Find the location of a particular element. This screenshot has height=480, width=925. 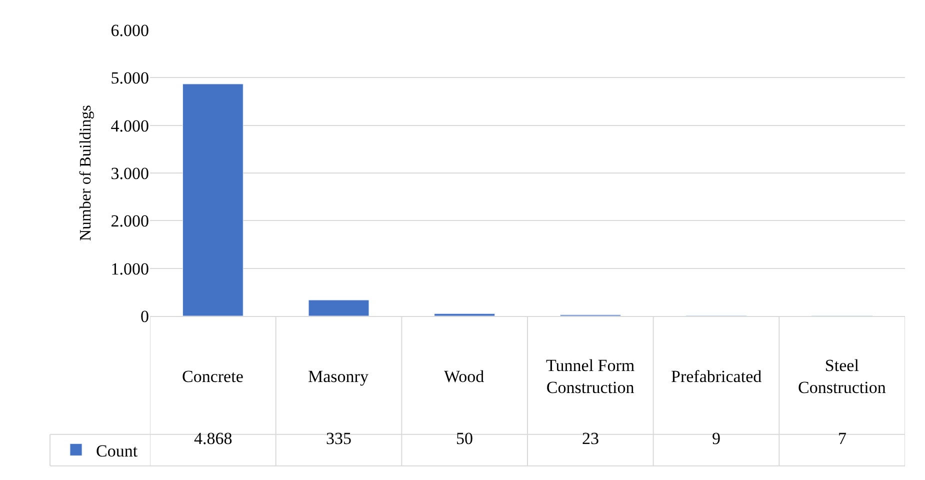

y-tick-label: 2.000 is located at coordinates (129, 221).